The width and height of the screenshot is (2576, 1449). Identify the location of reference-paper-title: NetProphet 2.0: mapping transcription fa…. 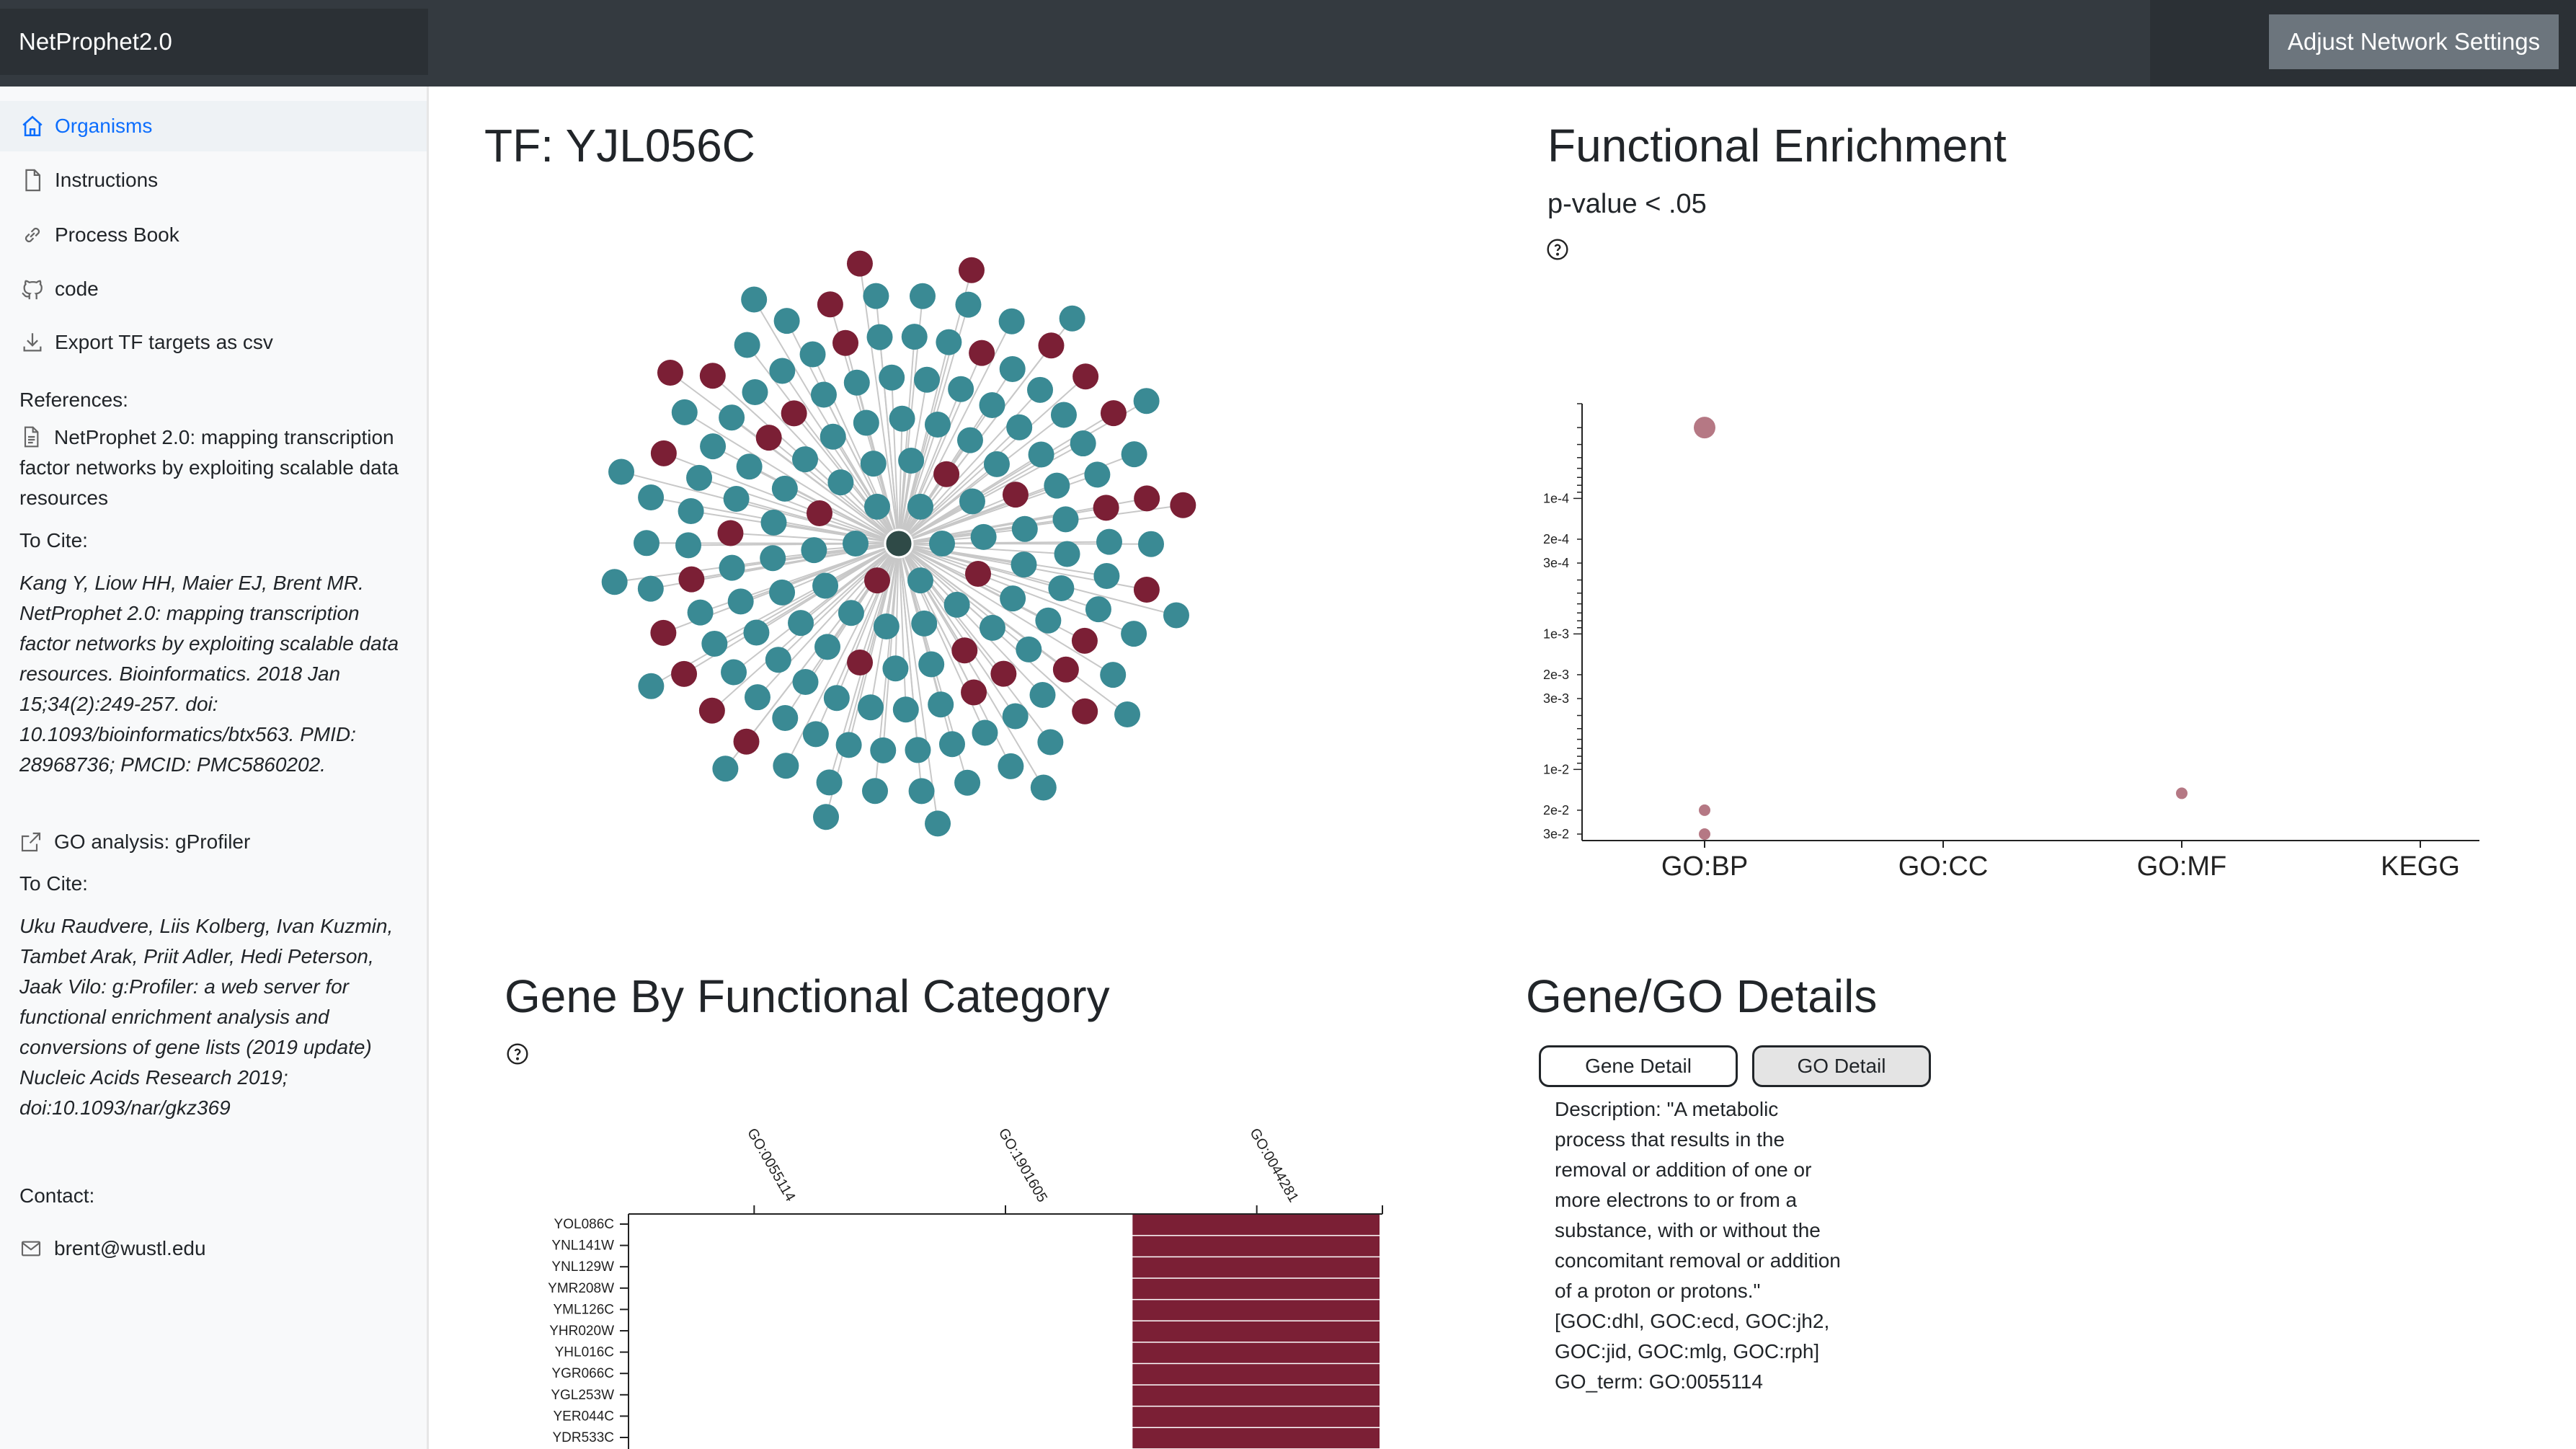
(209, 467).